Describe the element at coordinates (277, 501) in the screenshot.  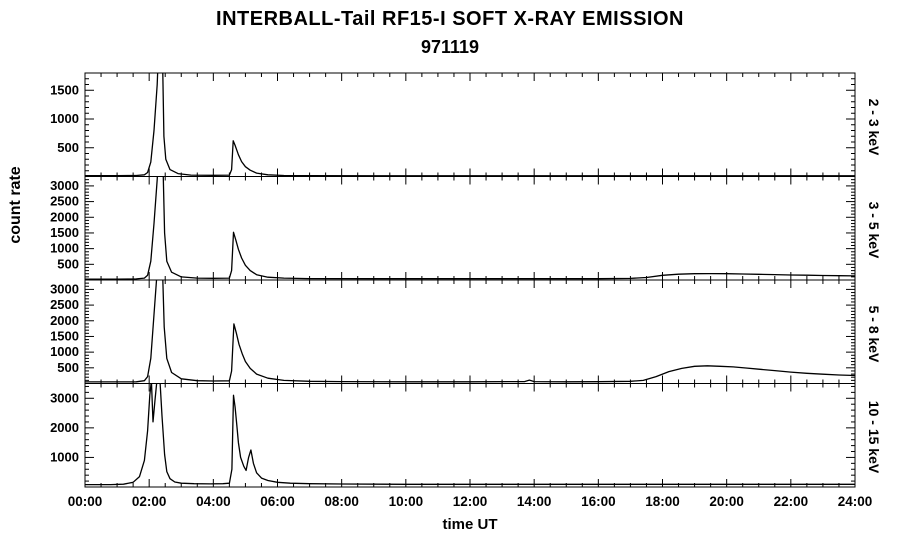
I see `svg-text: 06:00` at that location.